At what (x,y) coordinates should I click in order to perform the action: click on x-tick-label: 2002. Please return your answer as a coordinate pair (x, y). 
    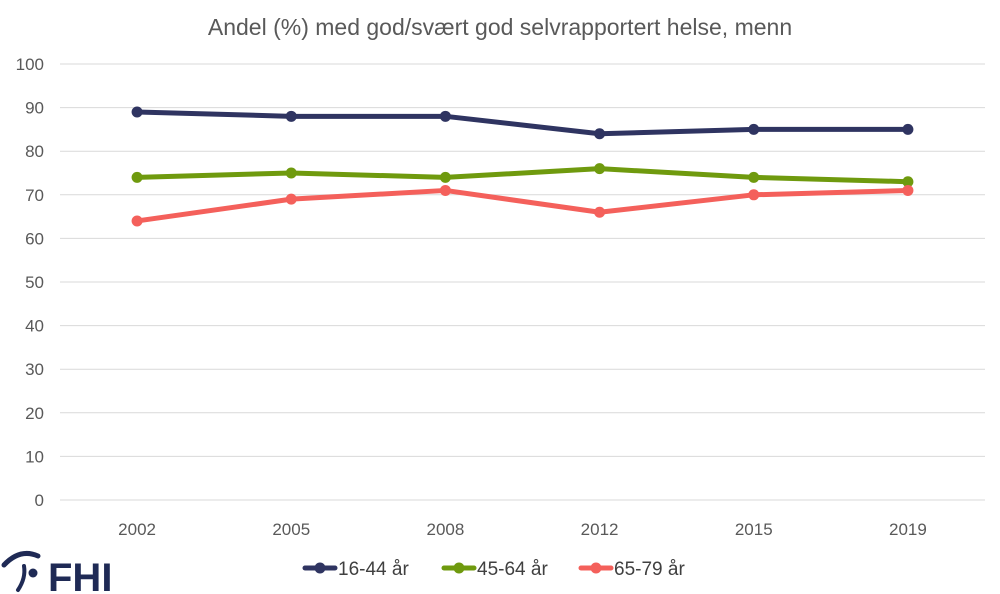
    Looking at the image, I should click on (137, 529).